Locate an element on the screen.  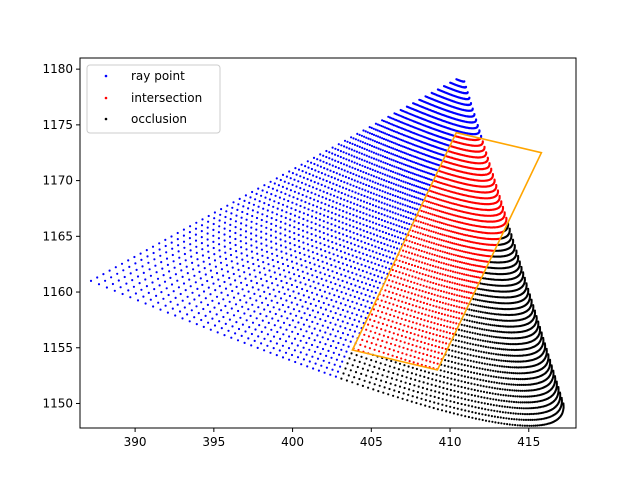
legend-label-ray-point: ray point is located at coordinates (158, 76).